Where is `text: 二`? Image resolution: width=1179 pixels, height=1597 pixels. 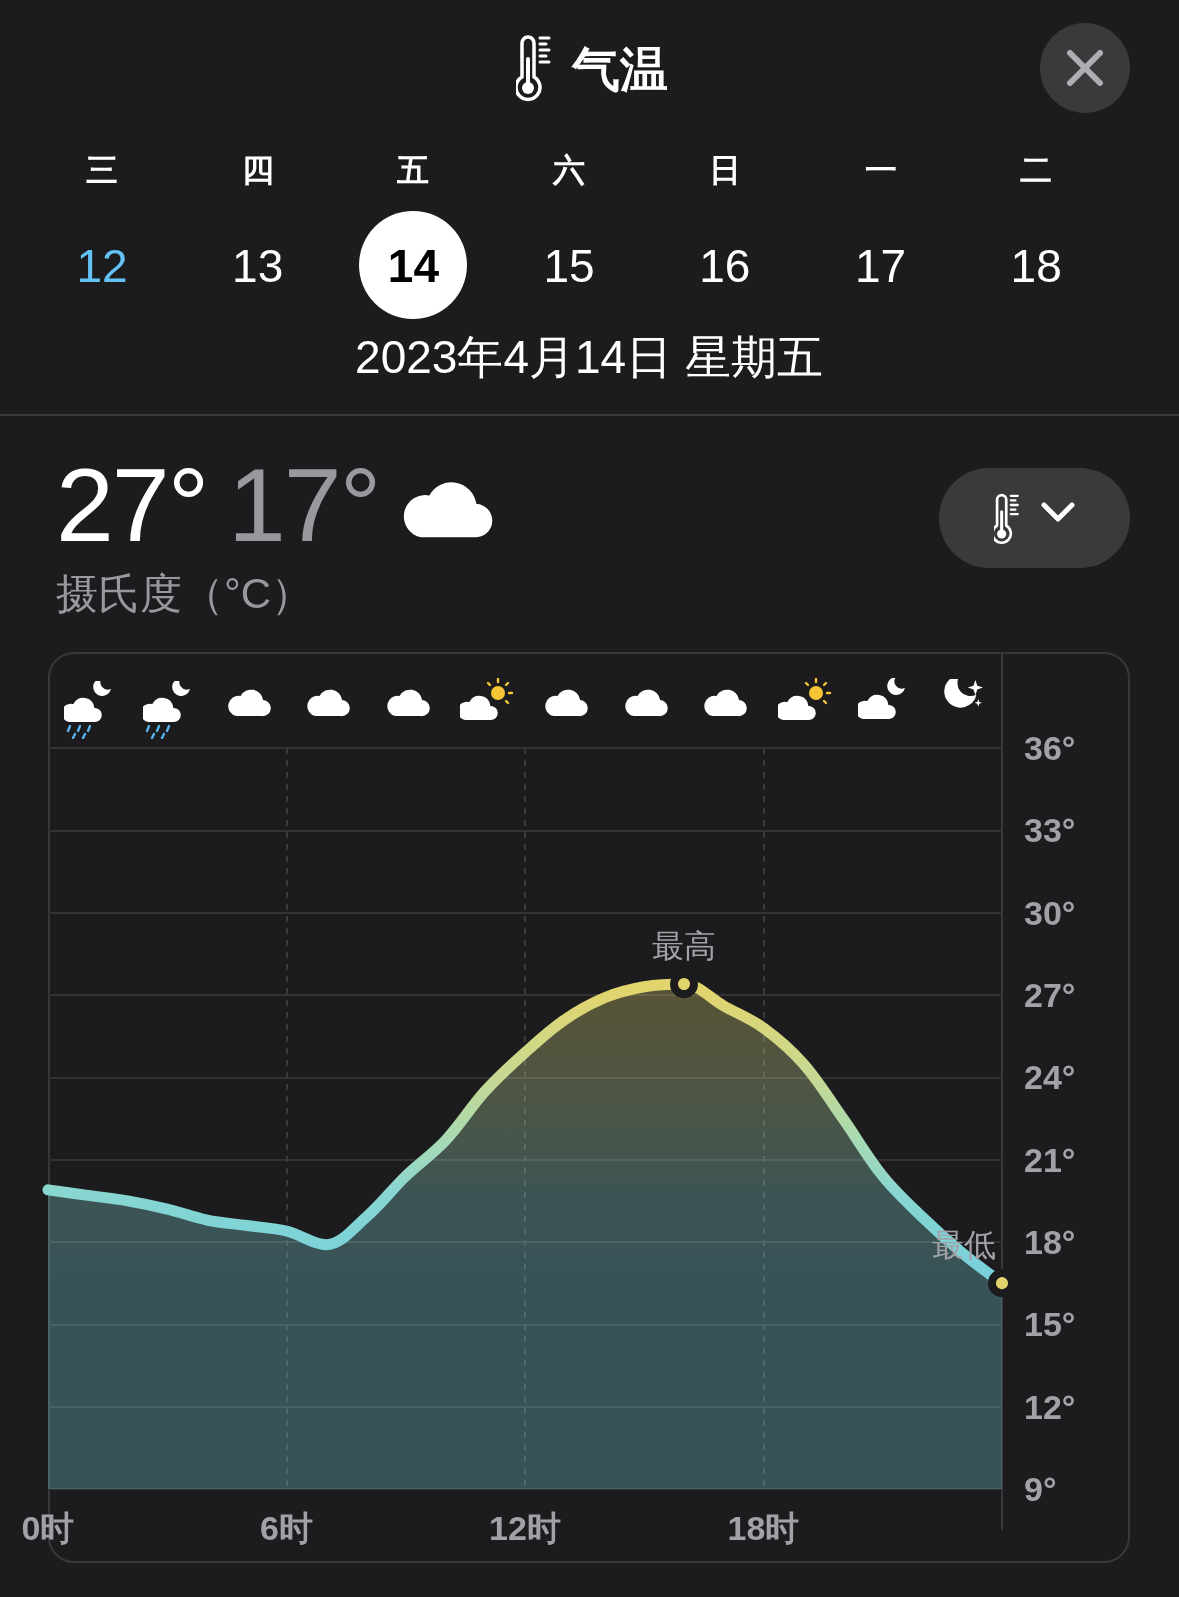 text: 二 is located at coordinates (1036, 170).